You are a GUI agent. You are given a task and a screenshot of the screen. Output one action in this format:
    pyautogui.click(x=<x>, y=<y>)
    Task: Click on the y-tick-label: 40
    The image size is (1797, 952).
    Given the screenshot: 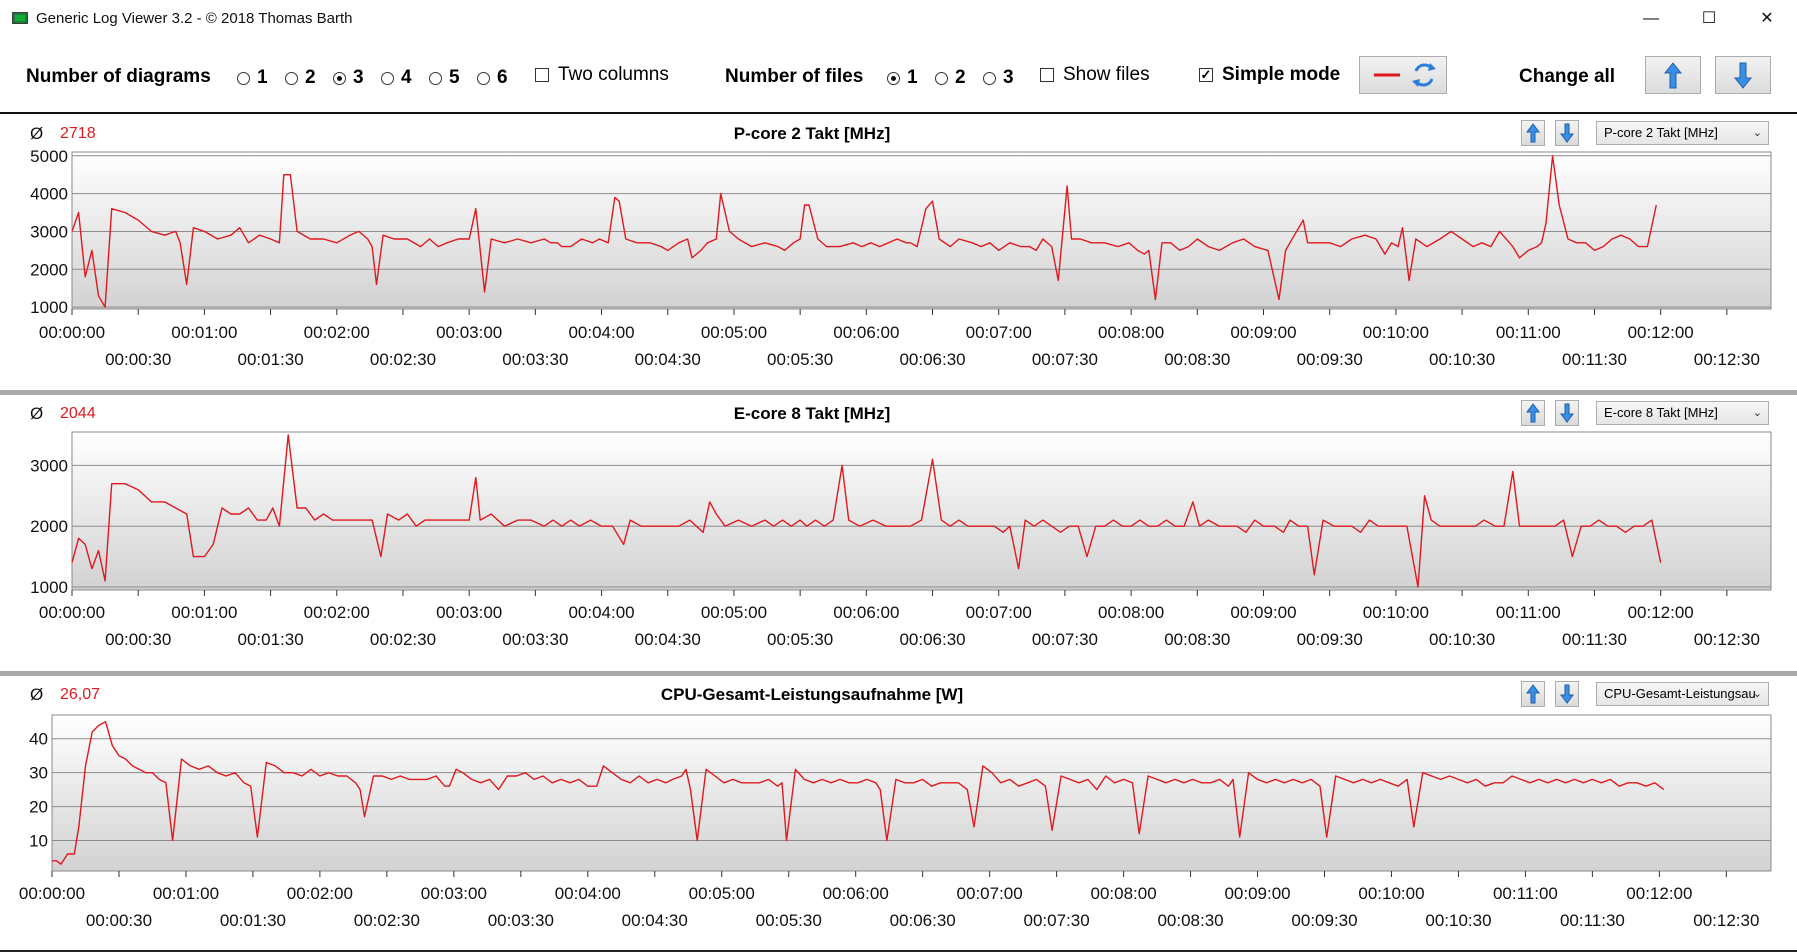 What is the action you would take?
    pyautogui.click(x=38, y=739)
    